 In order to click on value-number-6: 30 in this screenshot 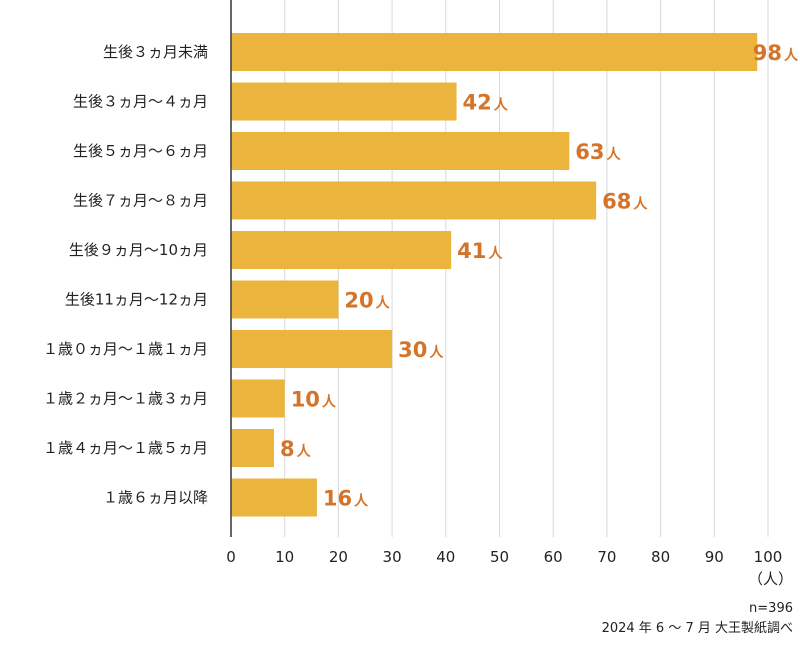, I will do `click(412, 350)`.